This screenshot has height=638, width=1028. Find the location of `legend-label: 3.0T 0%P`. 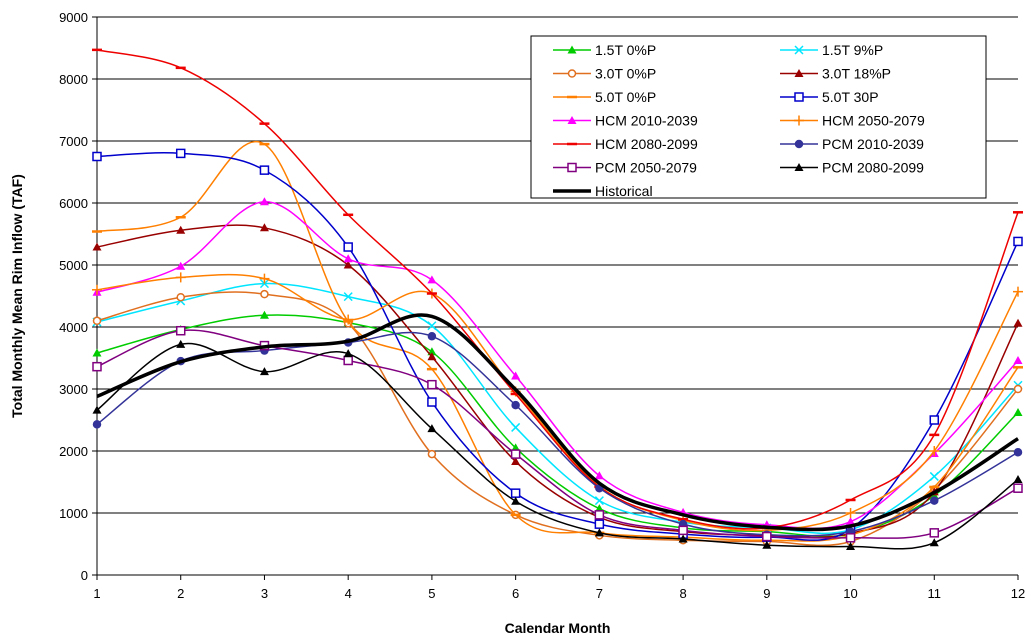

legend-label: 3.0T 0%P is located at coordinates (625, 74).